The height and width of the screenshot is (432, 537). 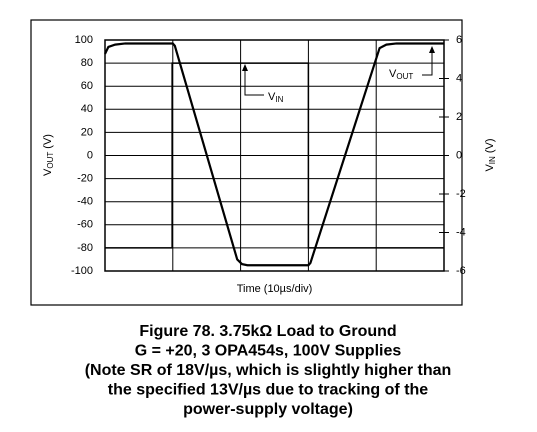 I want to click on y-tick-label: 40, so click(x=87, y=109).